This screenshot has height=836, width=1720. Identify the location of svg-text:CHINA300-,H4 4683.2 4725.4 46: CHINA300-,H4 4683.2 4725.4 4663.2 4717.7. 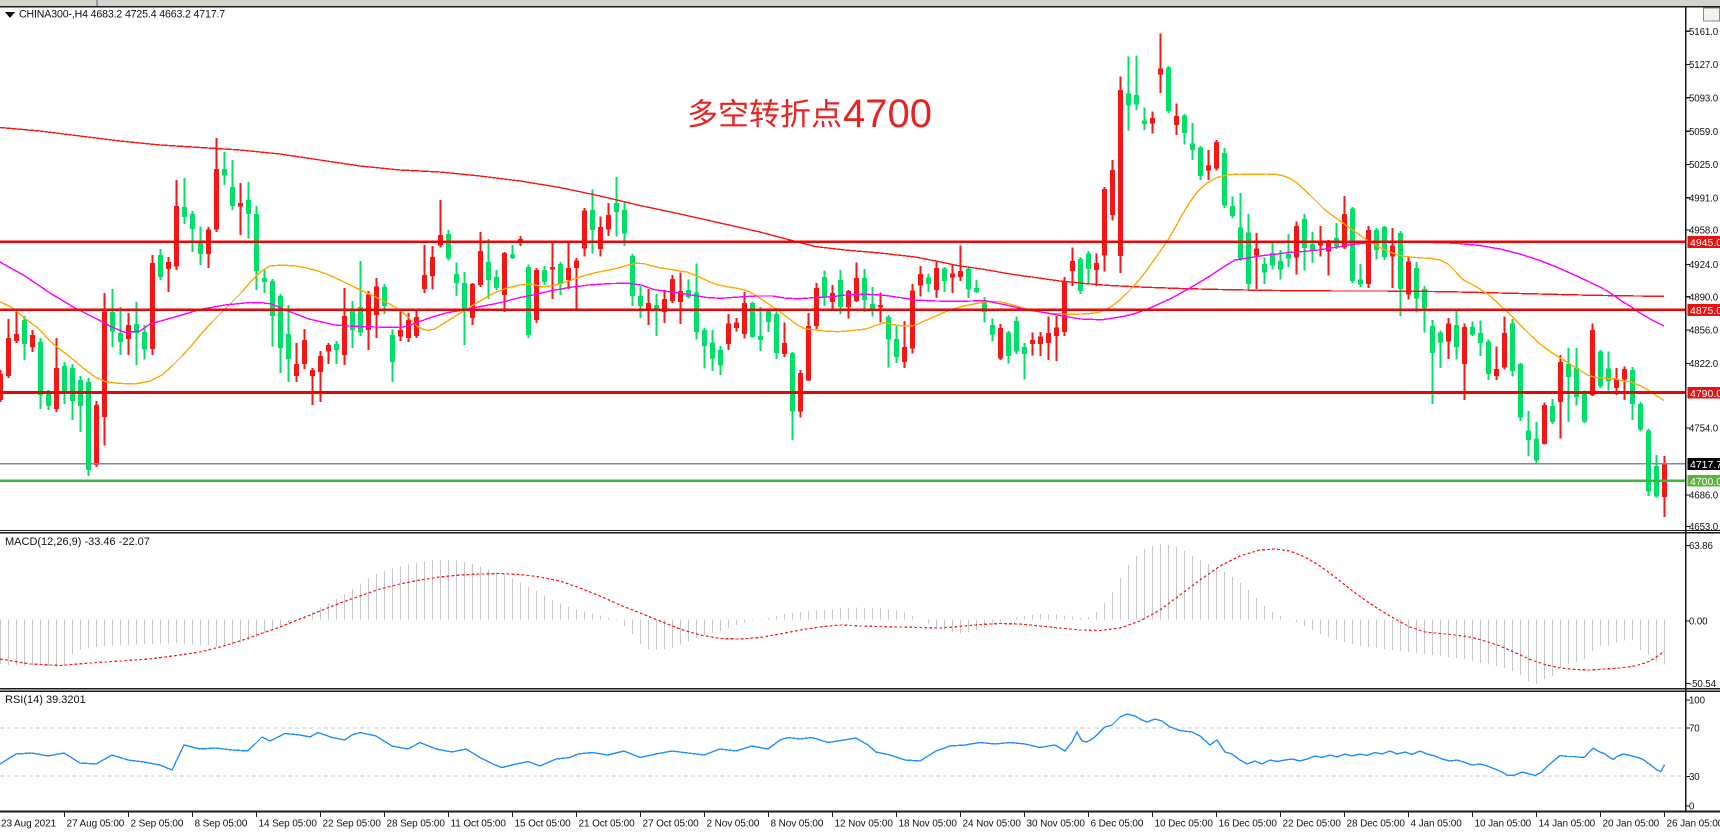
(122, 15).